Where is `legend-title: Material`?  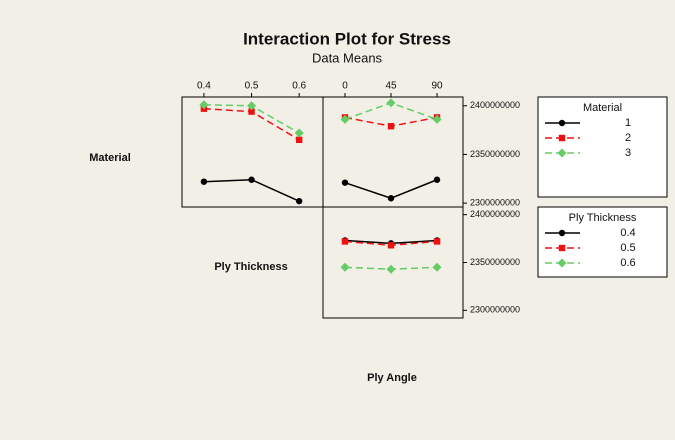 legend-title: Material is located at coordinates (602, 108).